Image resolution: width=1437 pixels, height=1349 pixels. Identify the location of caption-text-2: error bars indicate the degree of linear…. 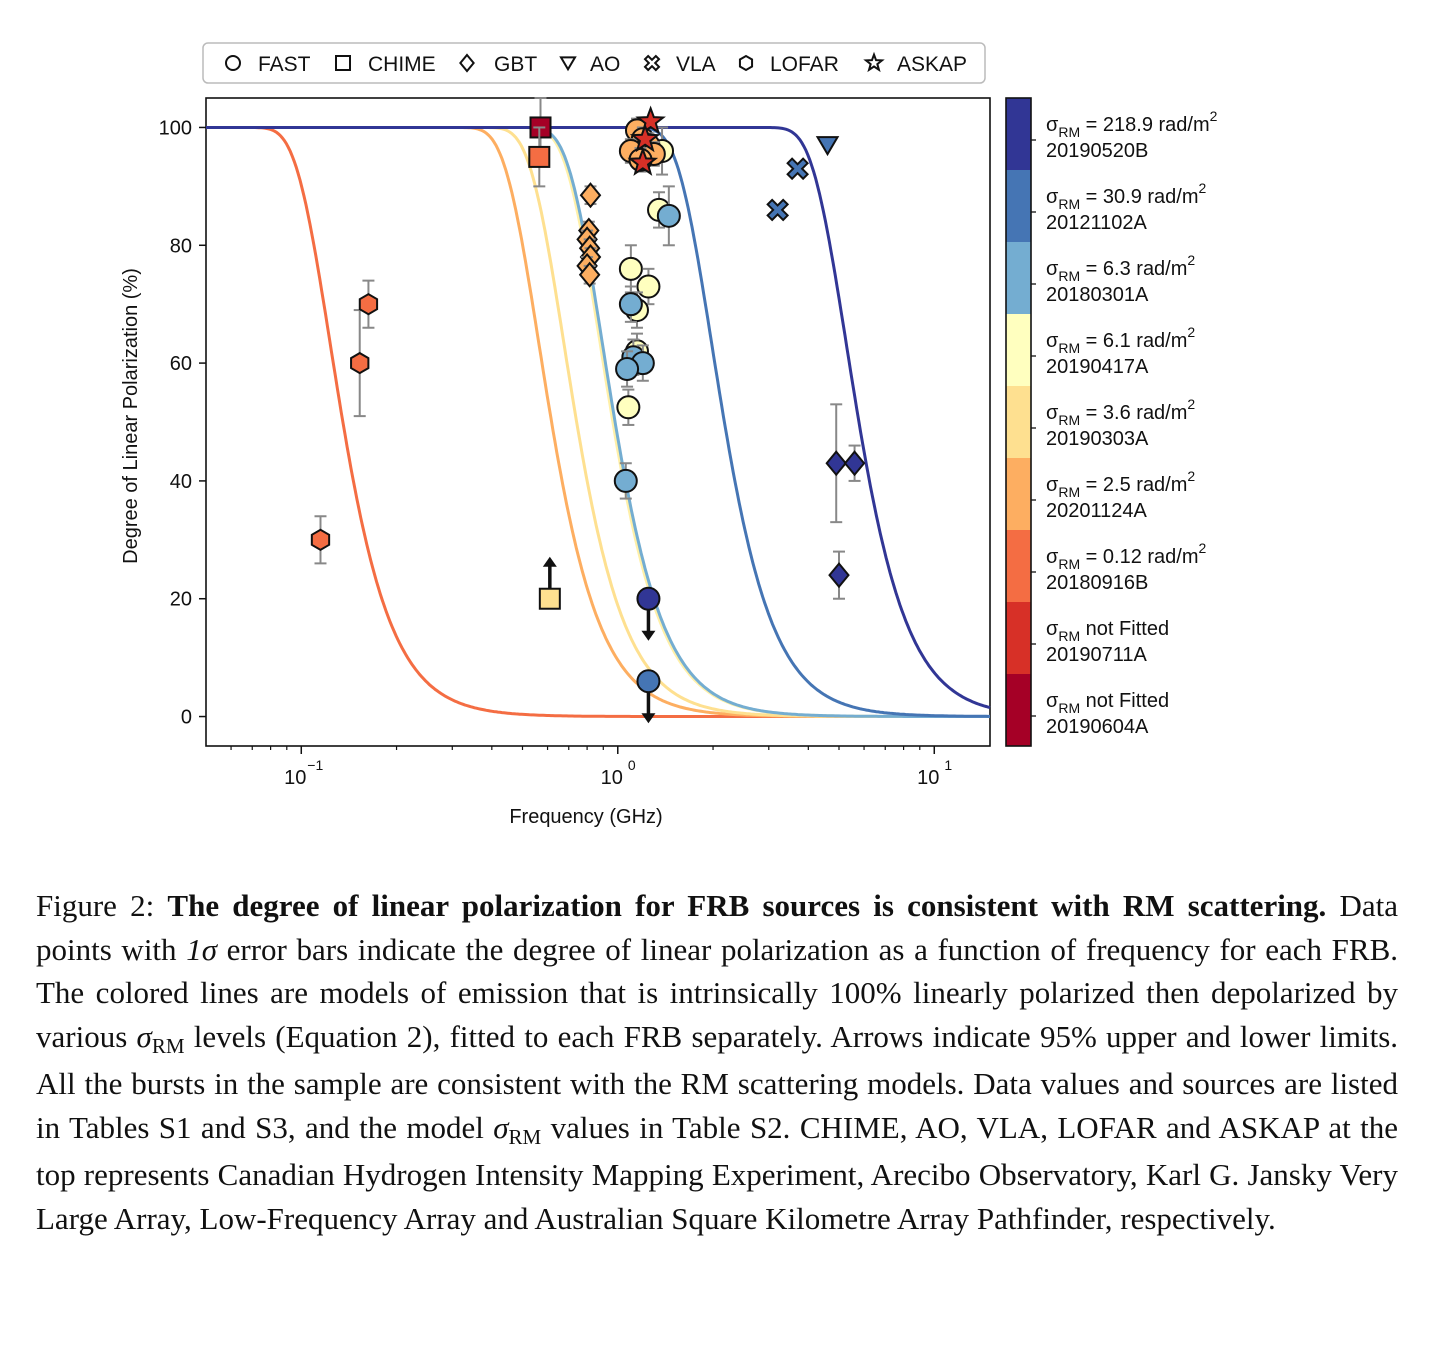
(717, 971).